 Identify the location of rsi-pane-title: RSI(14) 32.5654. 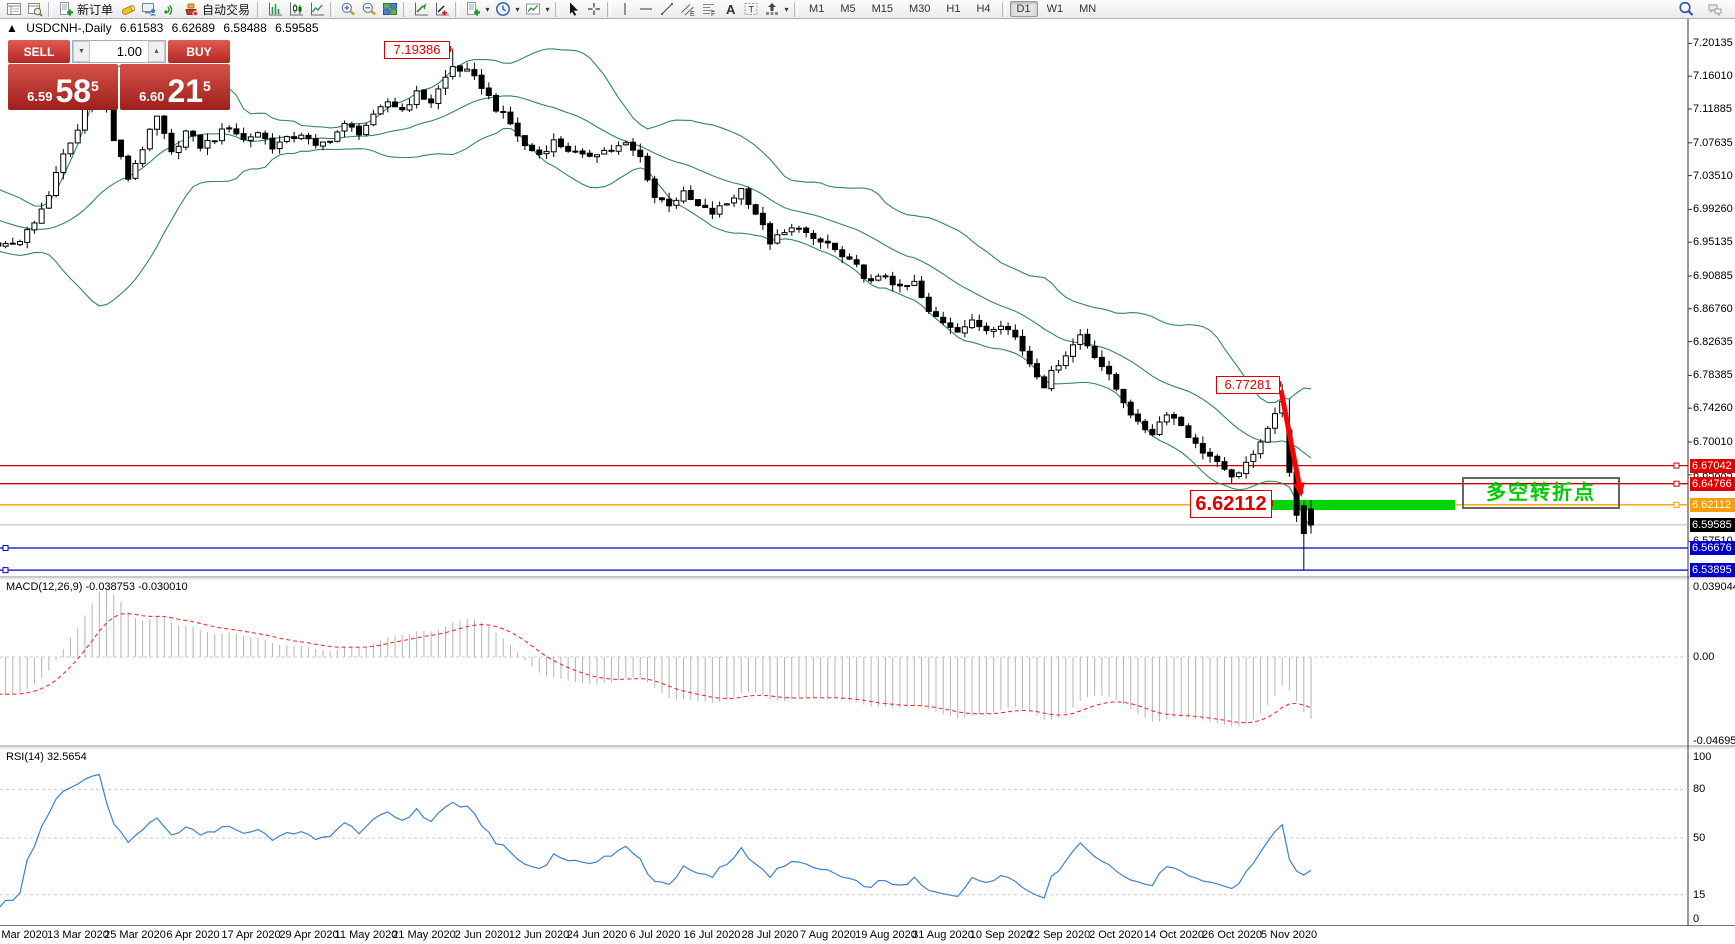
(46, 757).